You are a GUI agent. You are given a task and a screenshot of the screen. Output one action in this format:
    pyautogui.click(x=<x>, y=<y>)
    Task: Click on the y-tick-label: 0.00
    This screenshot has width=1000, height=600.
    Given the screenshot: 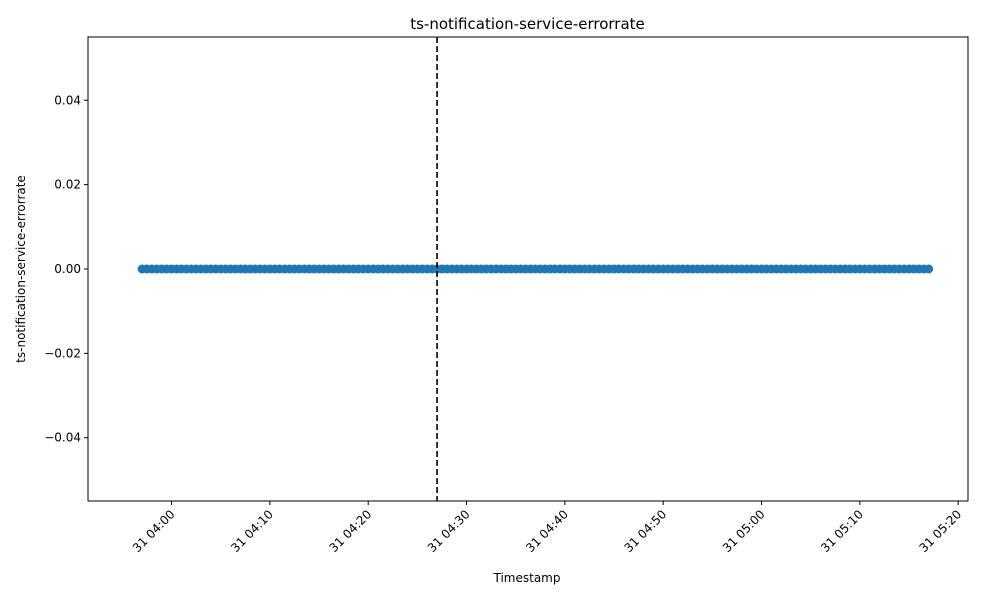 What is the action you would take?
    pyautogui.click(x=67, y=269)
    